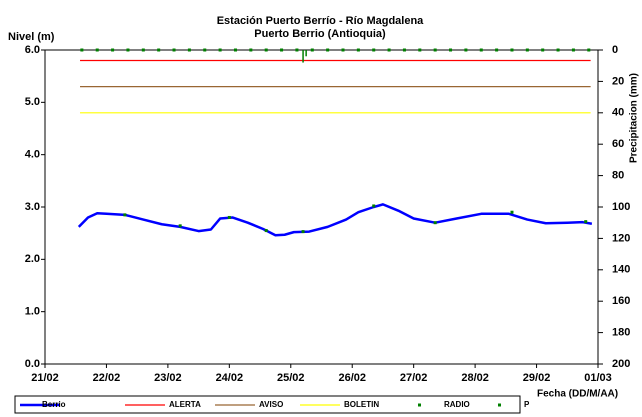 The image size is (642, 417). What do you see at coordinates (45, 378) in the screenshot?
I see `x-tick-label: 21/02` at bounding box center [45, 378].